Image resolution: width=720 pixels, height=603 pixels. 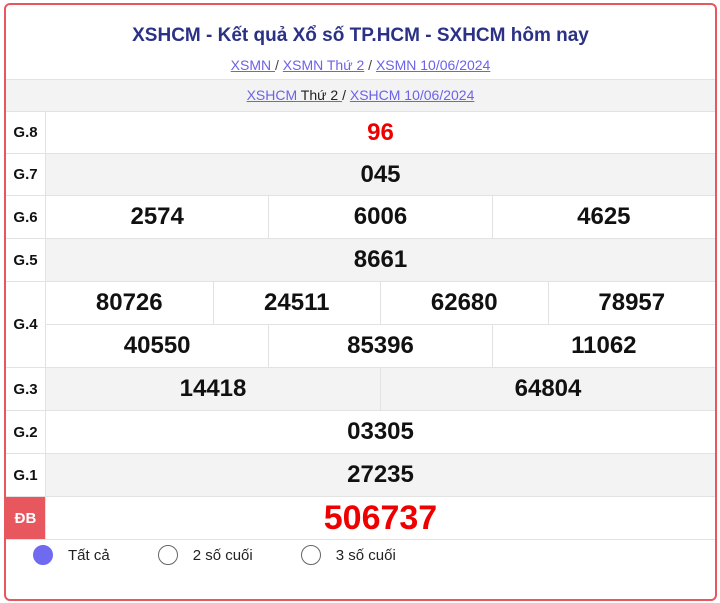 I want to click on link-xshcm-text: XSHCM, so click(x=272, y=95).